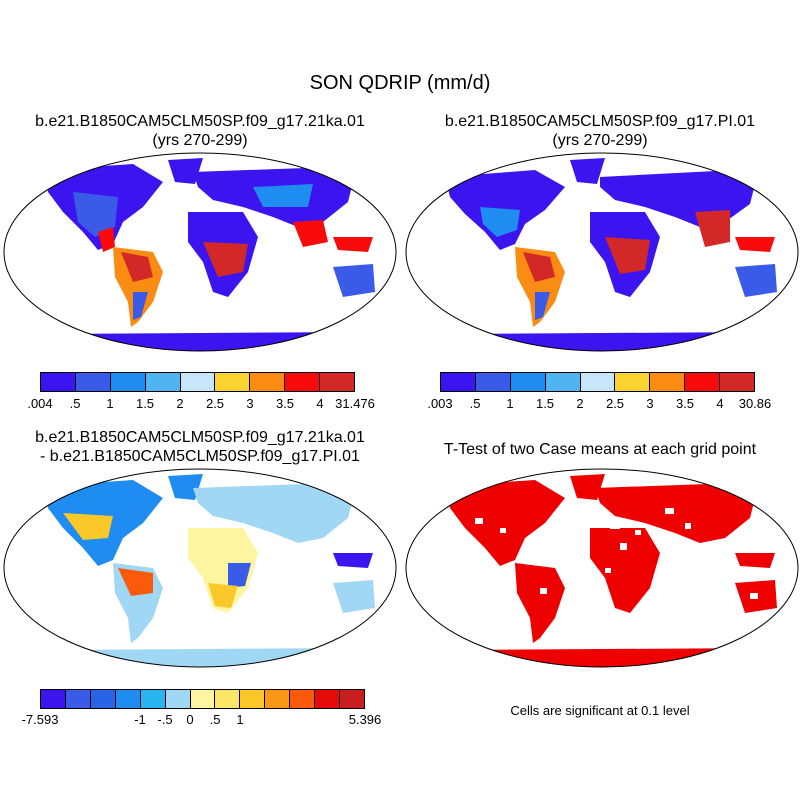 Image resolution: width=800 pixels, height=800 pixels. What do you see at coordinates (40, 403) in the screenshot?
I see `colorbar-tick-label: .004` at bounding box center [40, 403].